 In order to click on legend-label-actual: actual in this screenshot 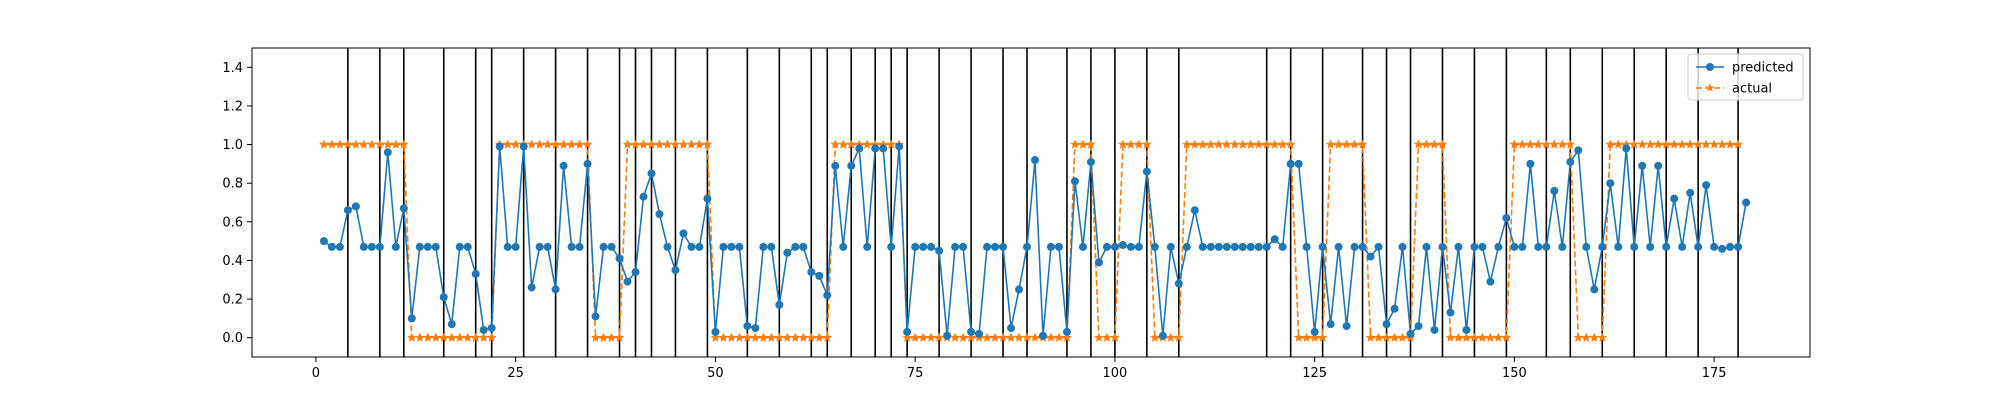, I will do `click(1752, 89)`.